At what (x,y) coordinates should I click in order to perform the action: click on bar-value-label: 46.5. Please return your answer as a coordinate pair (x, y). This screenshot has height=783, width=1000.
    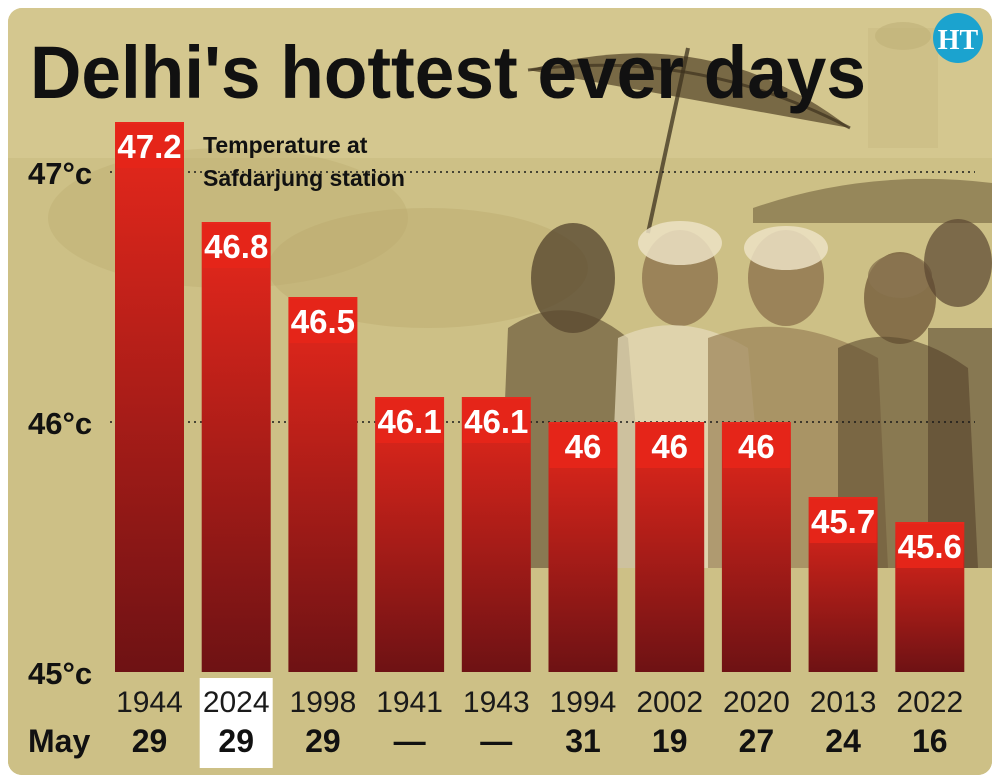
    Looking at the image, I should click on (323, 321).